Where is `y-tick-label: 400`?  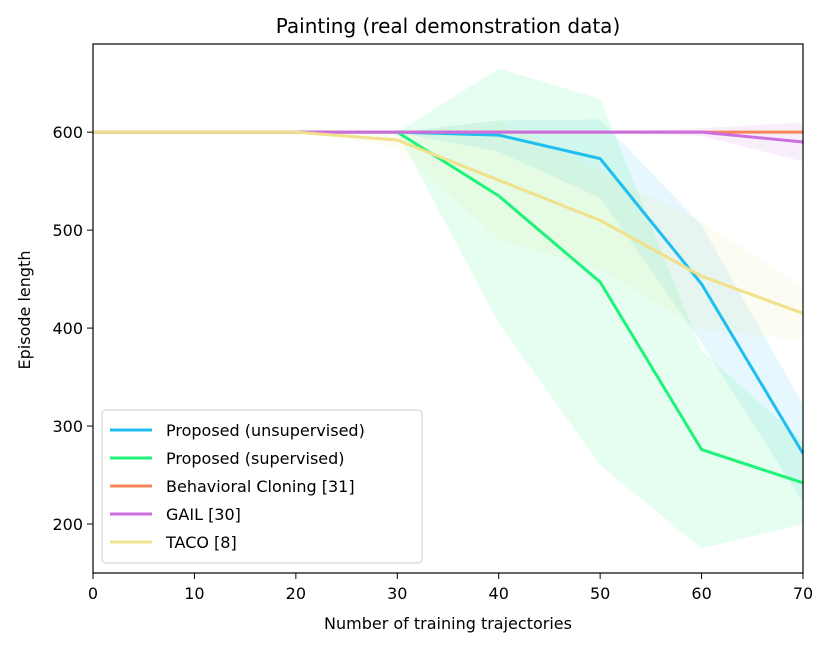 y-tick-label: 400 is located at coordinates (67, 328).